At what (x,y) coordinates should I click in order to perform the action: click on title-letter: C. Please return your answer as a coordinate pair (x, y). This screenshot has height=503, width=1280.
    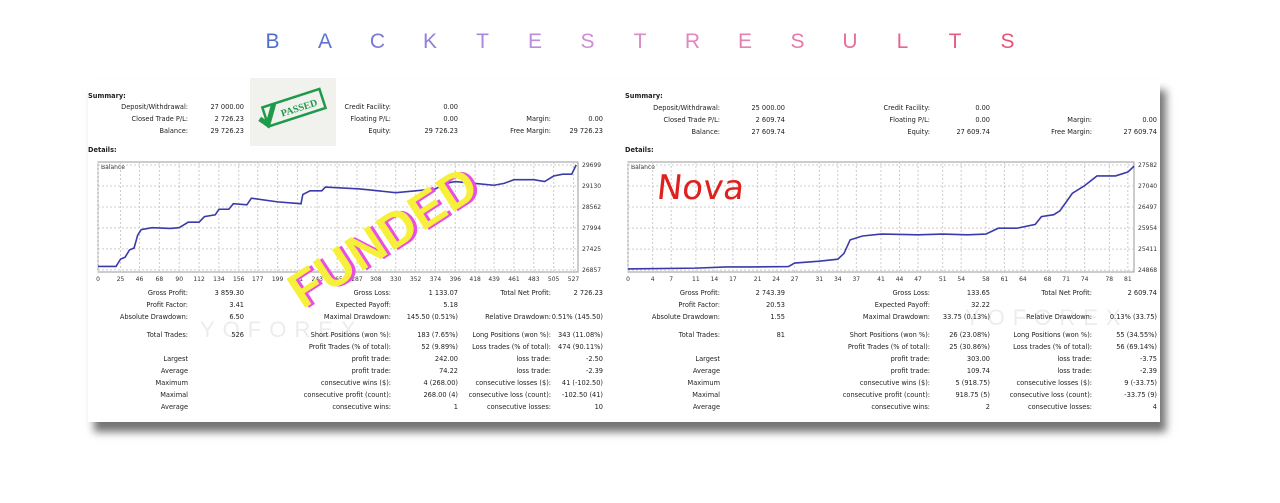
    Looking at the image, I should click on (377, 41).